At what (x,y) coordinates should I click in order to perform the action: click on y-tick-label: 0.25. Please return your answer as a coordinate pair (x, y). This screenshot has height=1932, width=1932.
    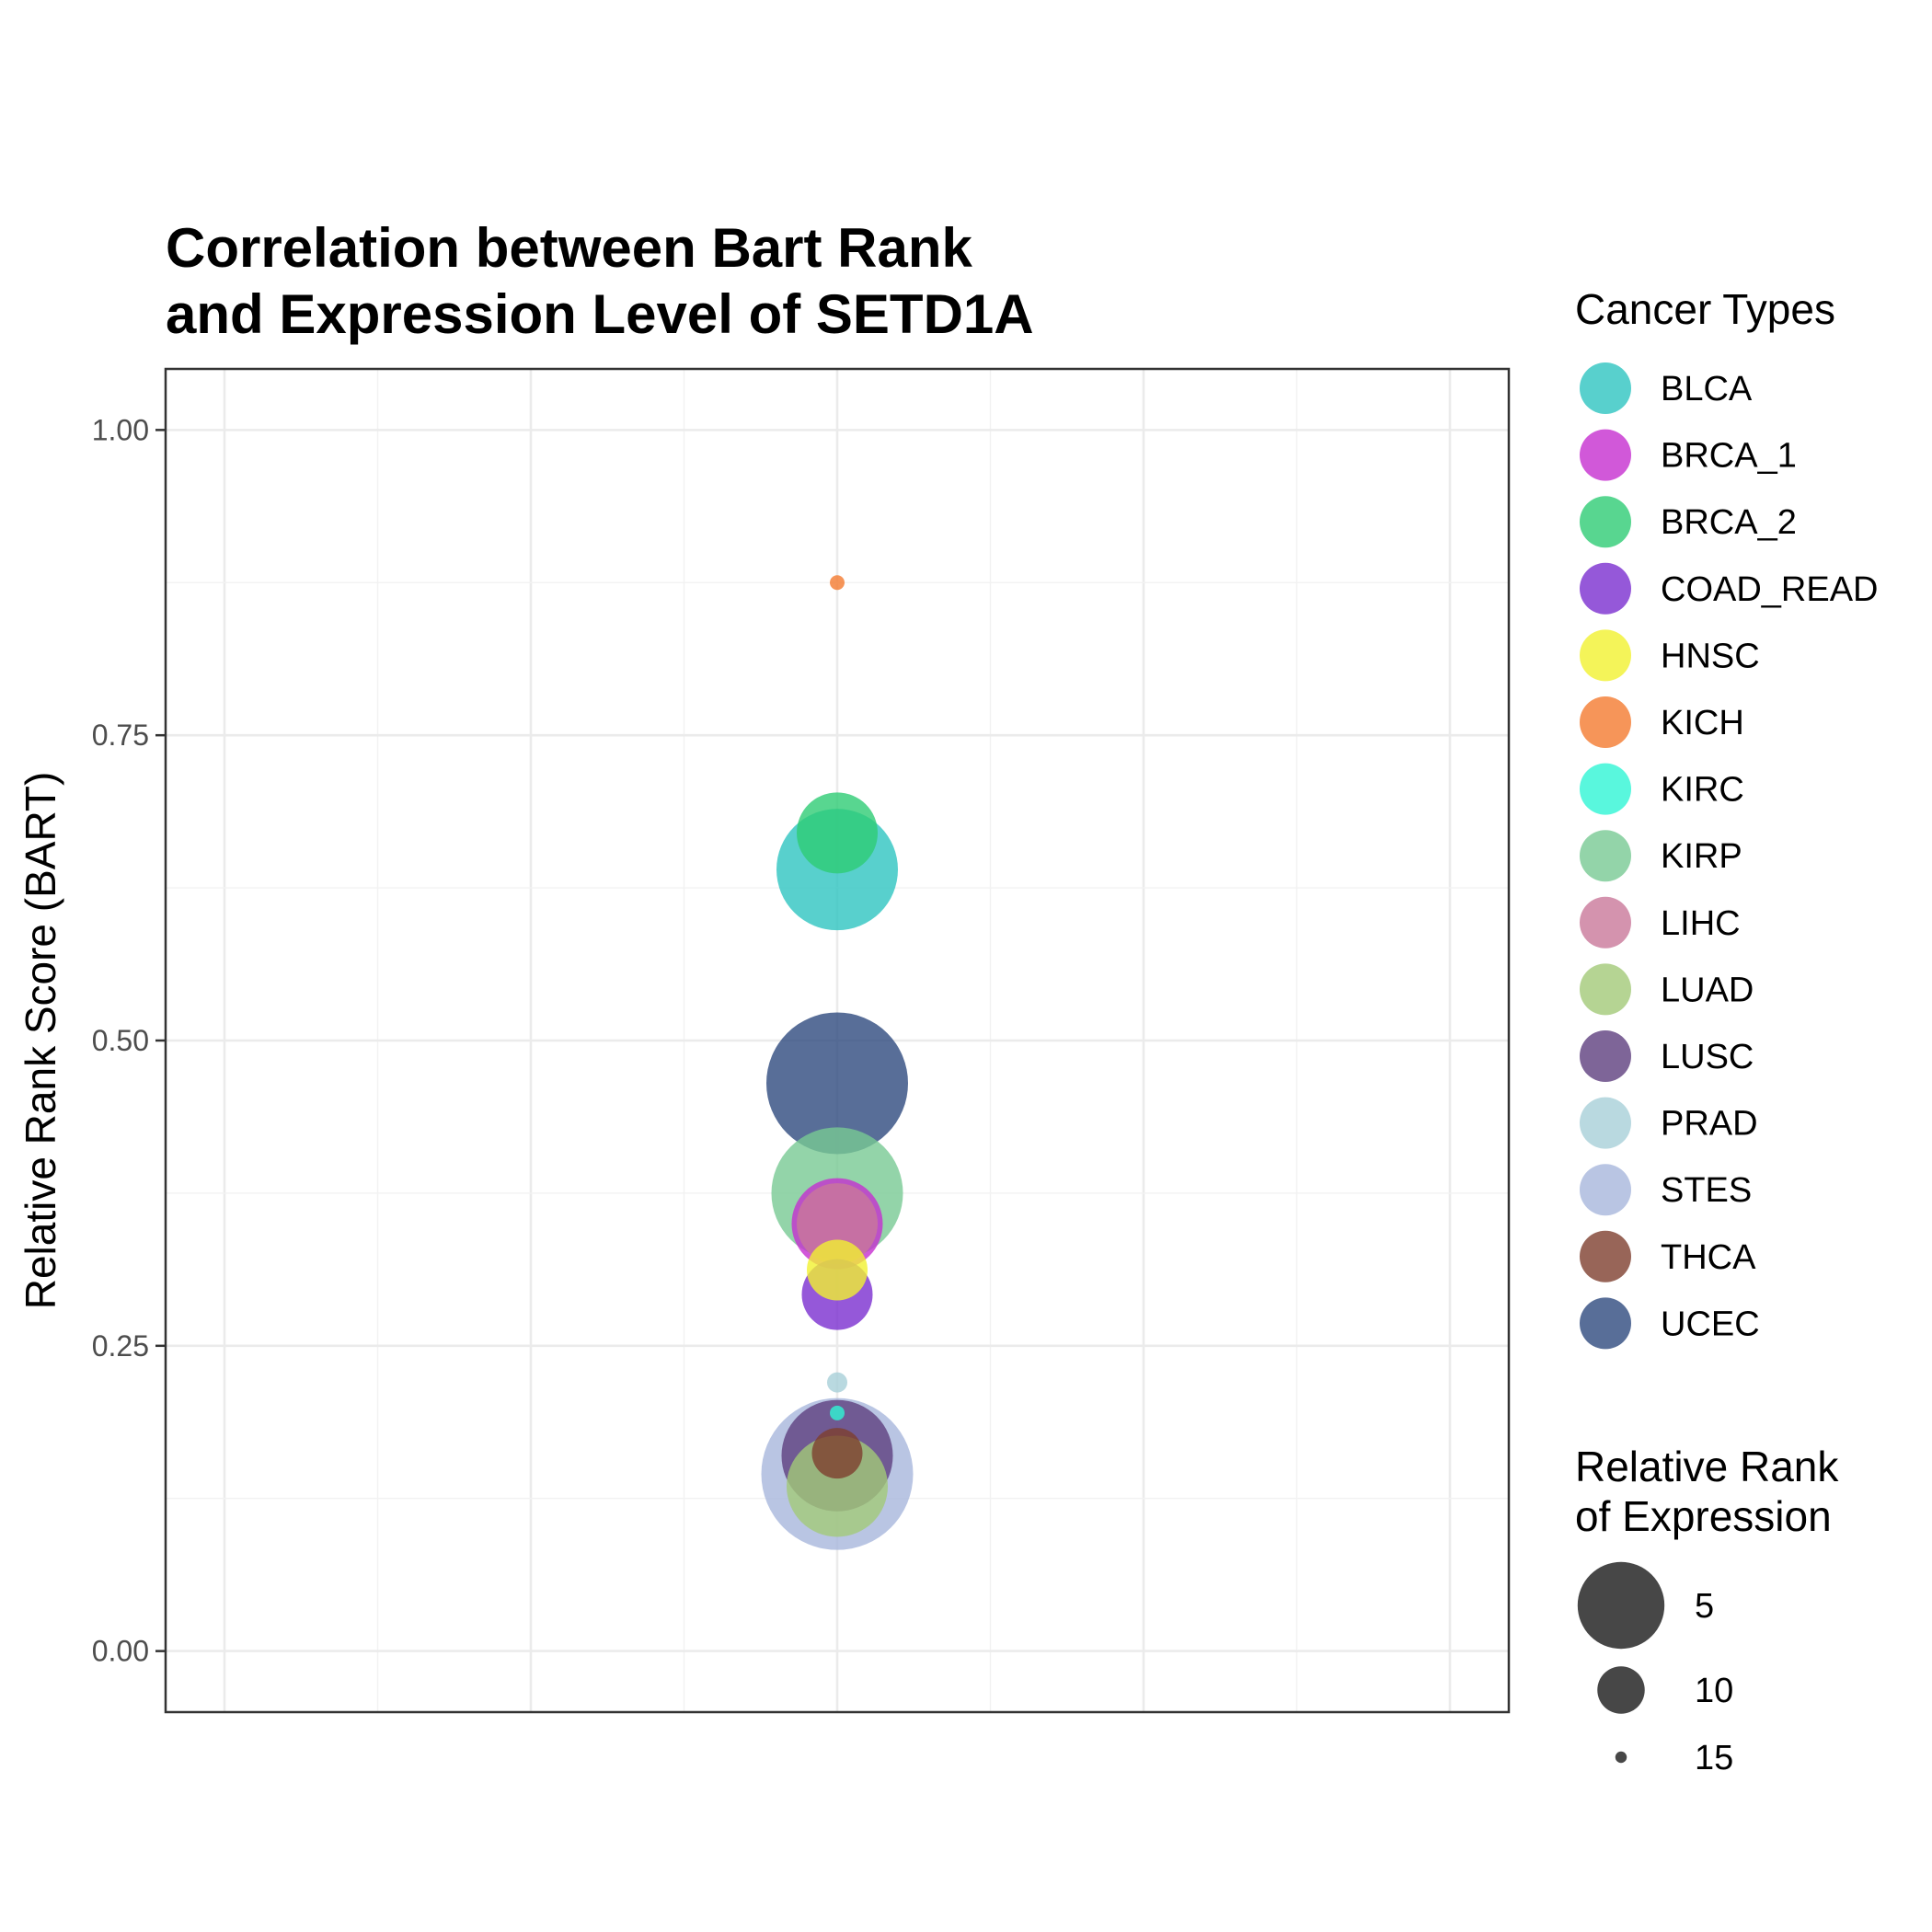
    Looking at the image, I should click on (120, 1346).